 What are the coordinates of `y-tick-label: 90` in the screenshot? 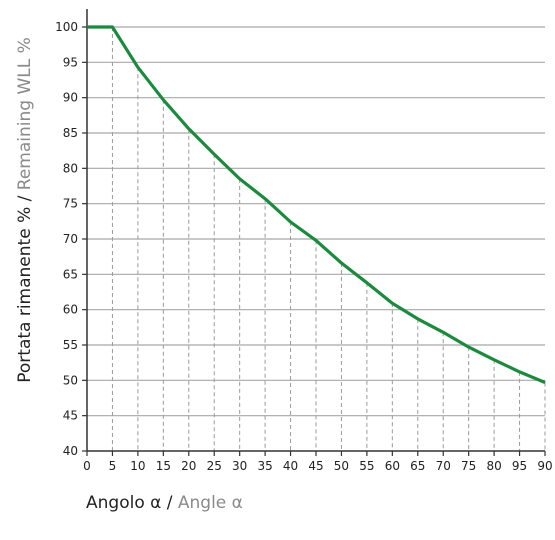 It's located at (70, 98).